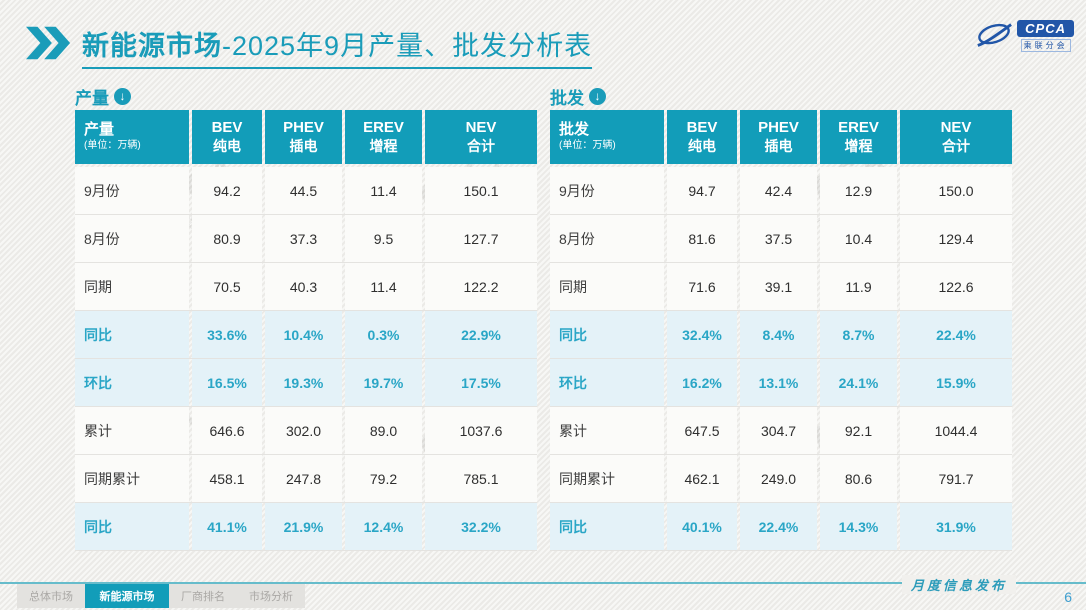  What do you see at coordinates (858, 430) in the screenshot?
I see `cell-value: 92.1` at bounding box center [858, 430].